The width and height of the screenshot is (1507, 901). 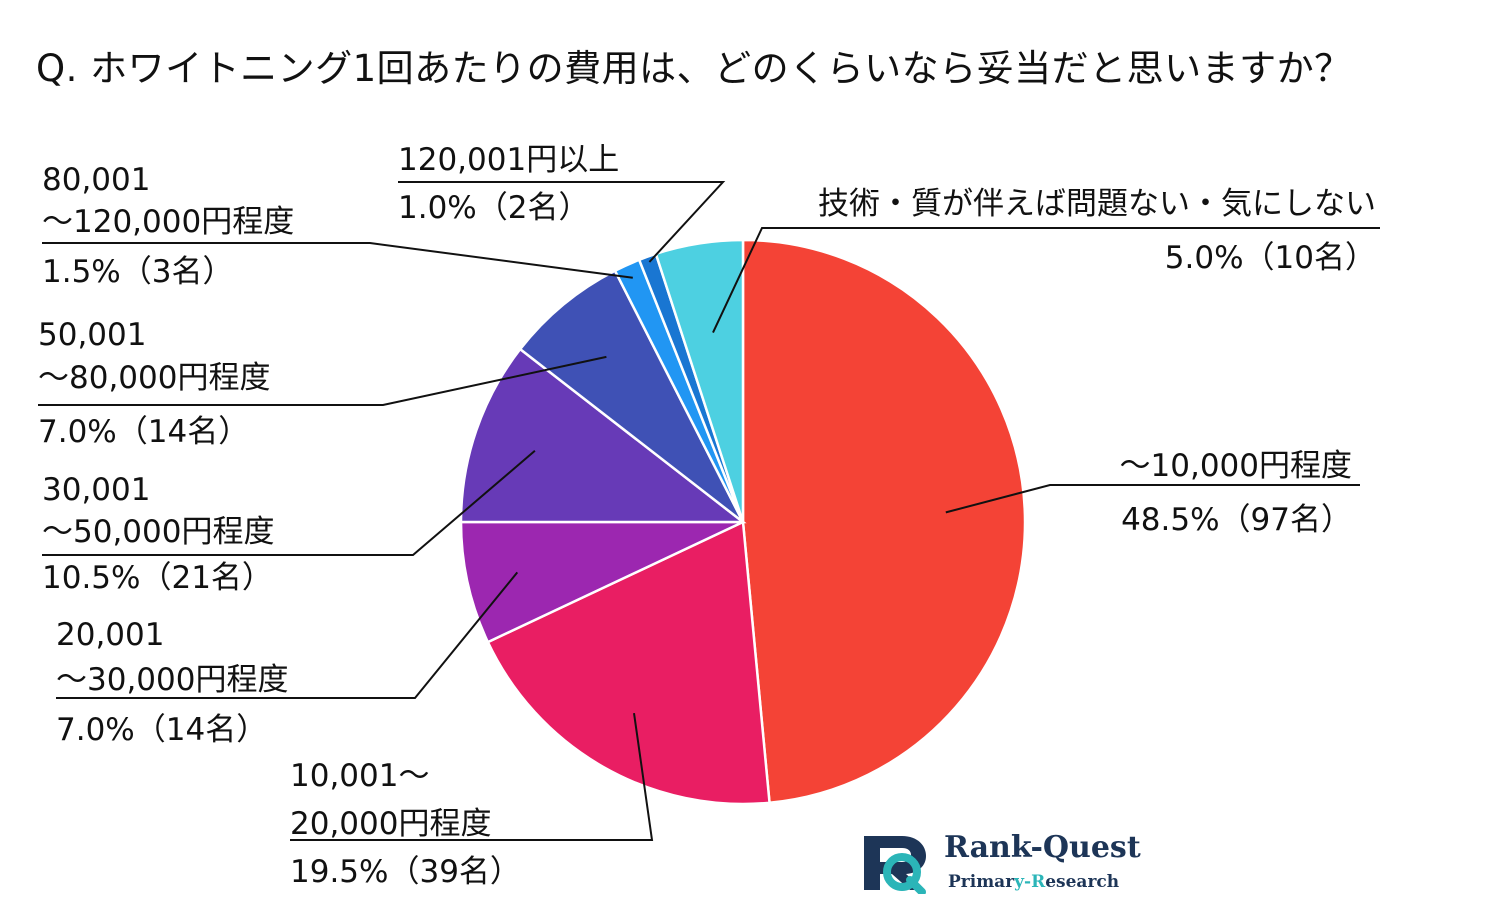 I want to click on slice-value-1: 48.5%（97名）, so click(x=1236, y=520).